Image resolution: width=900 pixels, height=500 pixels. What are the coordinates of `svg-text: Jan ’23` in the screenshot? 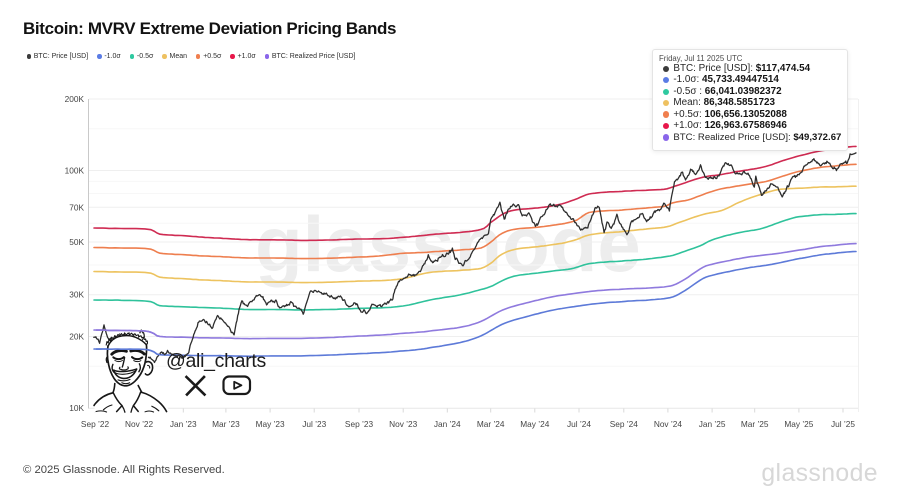 It's located at (183, 424).